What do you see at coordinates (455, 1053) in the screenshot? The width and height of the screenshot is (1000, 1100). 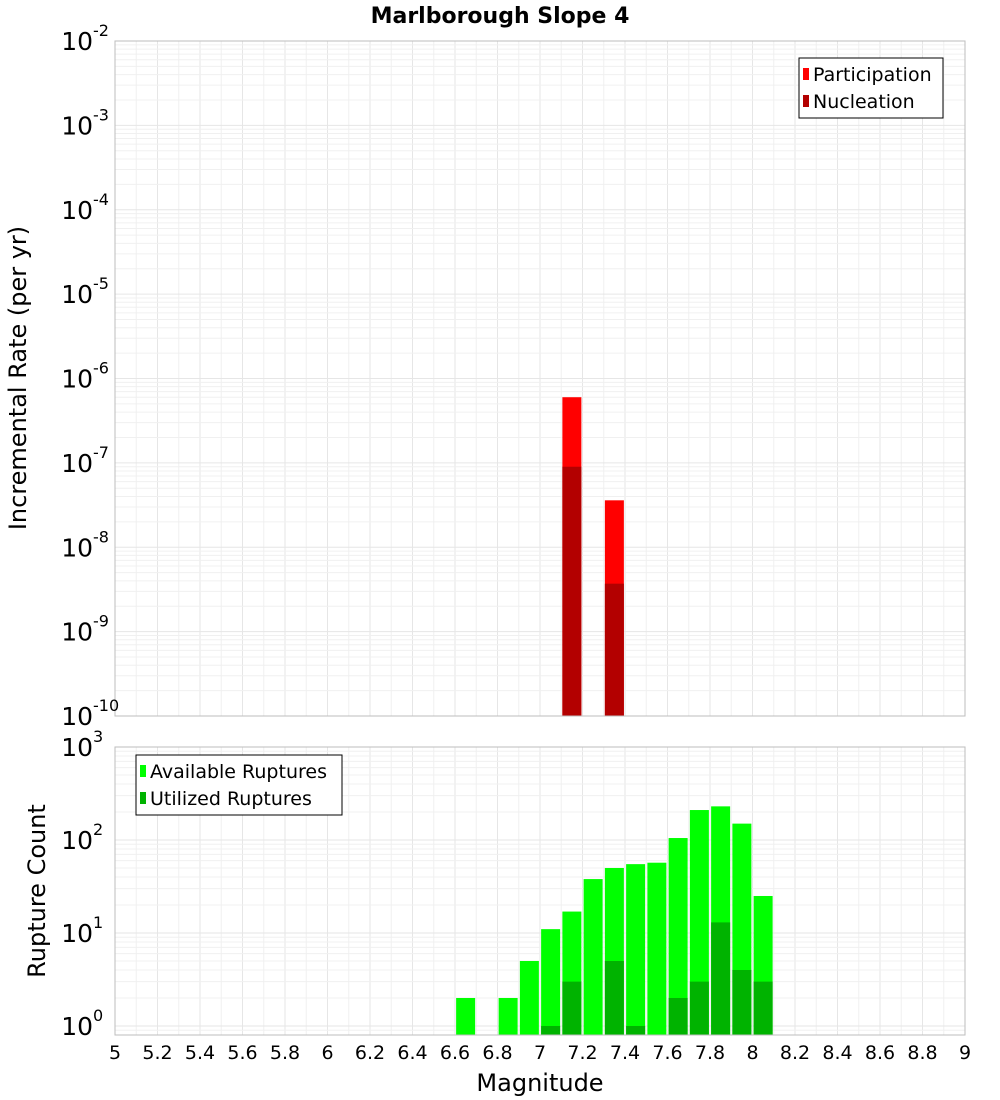 I see `x-tick-label: 6.6` at bounding box center [455, 1053].